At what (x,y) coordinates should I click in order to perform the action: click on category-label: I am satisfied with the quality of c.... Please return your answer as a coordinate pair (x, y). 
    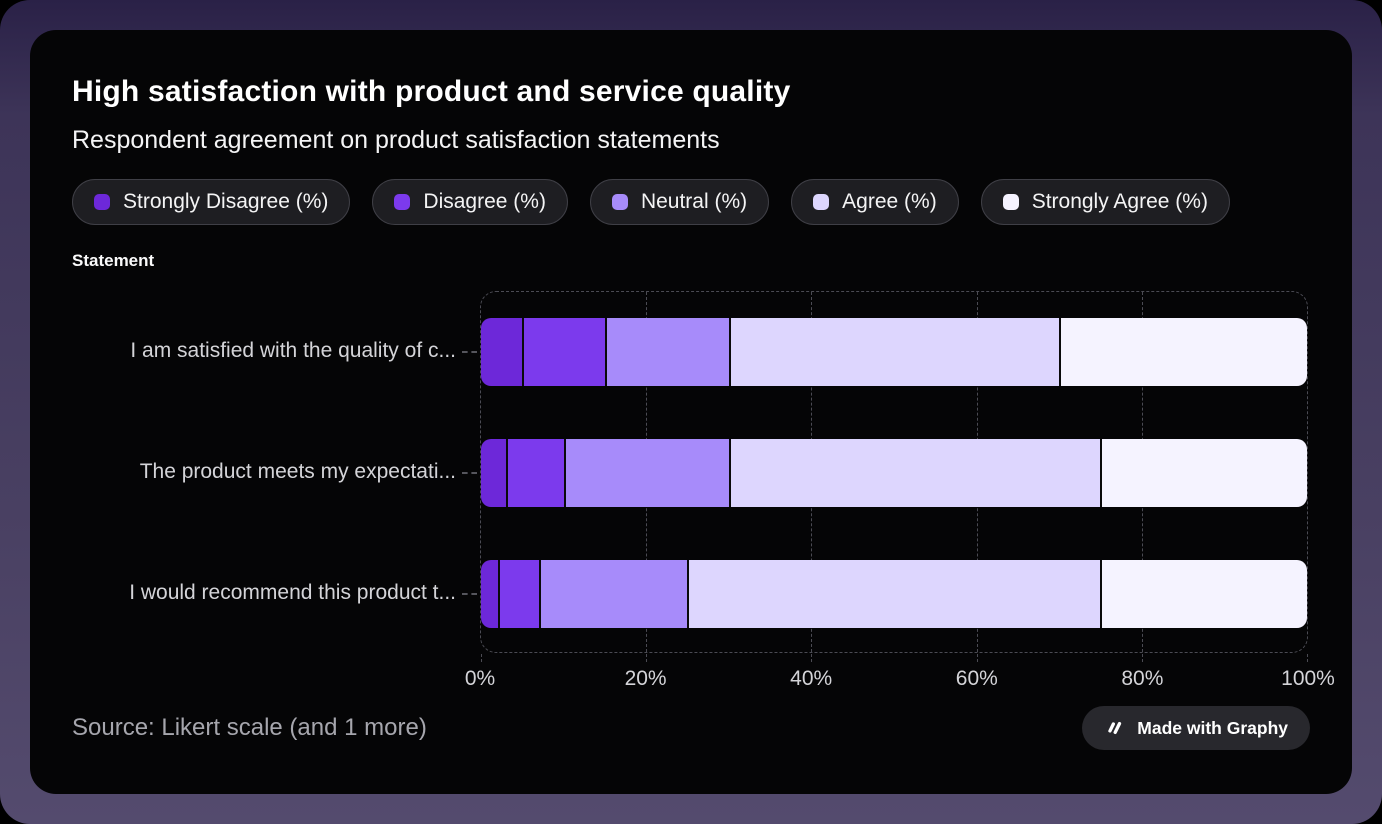
    Looking at the image, I should click on (293, 351).